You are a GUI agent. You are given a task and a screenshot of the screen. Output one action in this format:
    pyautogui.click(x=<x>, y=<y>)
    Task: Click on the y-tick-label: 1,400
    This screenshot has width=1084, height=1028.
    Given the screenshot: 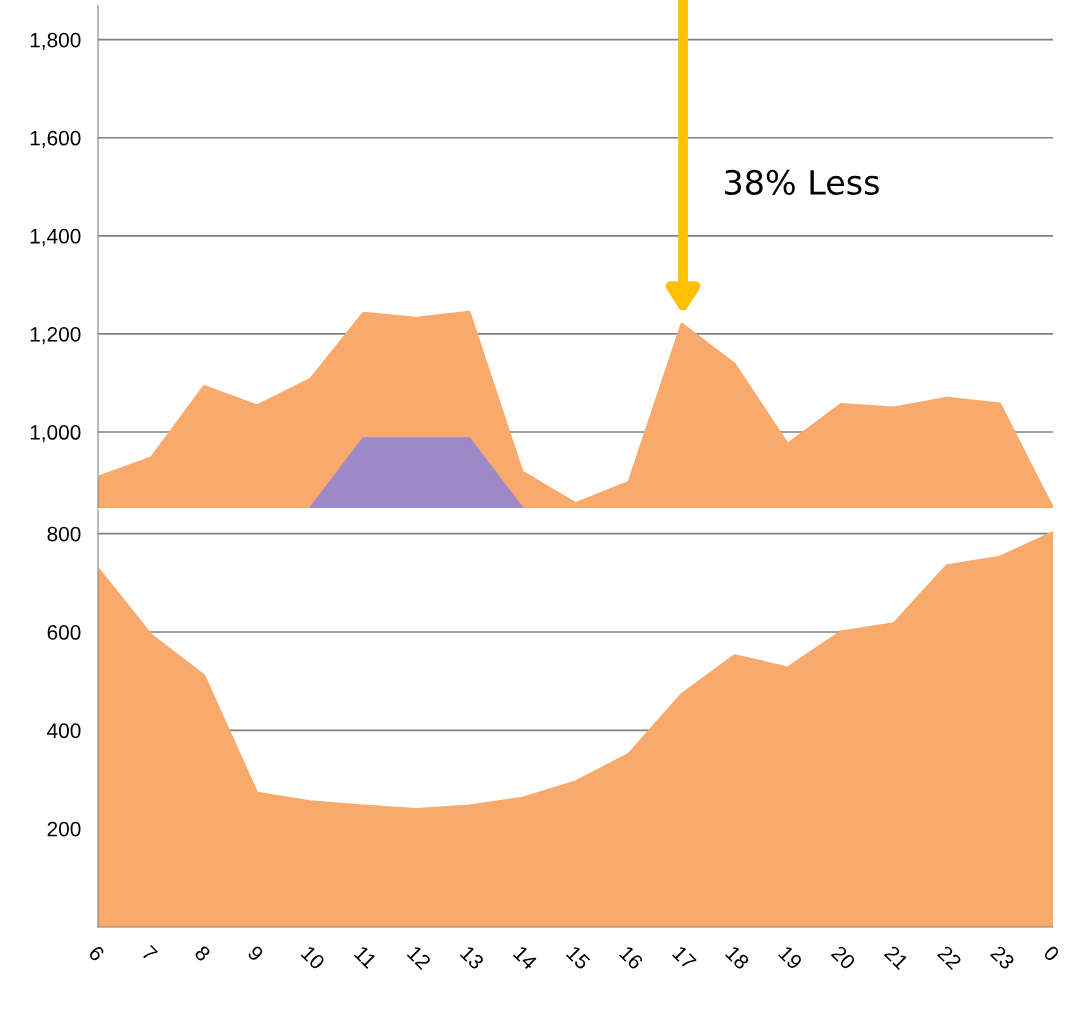 What is the action you would take?
    pyautogui.click(x=55, y=237)
    